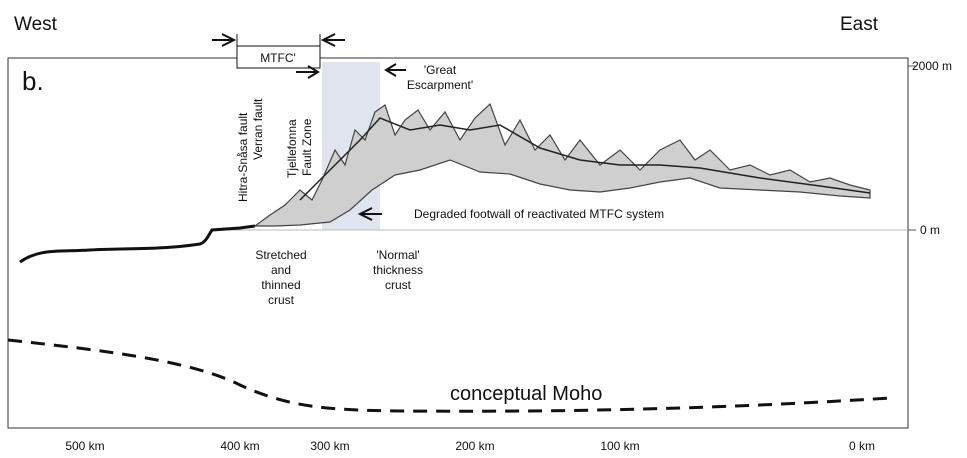 This screenshot has height=458, width=967. Describe the element at coordinates (329, 446) in the screenshot. I see `x-tick-label: 300 km` at that location.